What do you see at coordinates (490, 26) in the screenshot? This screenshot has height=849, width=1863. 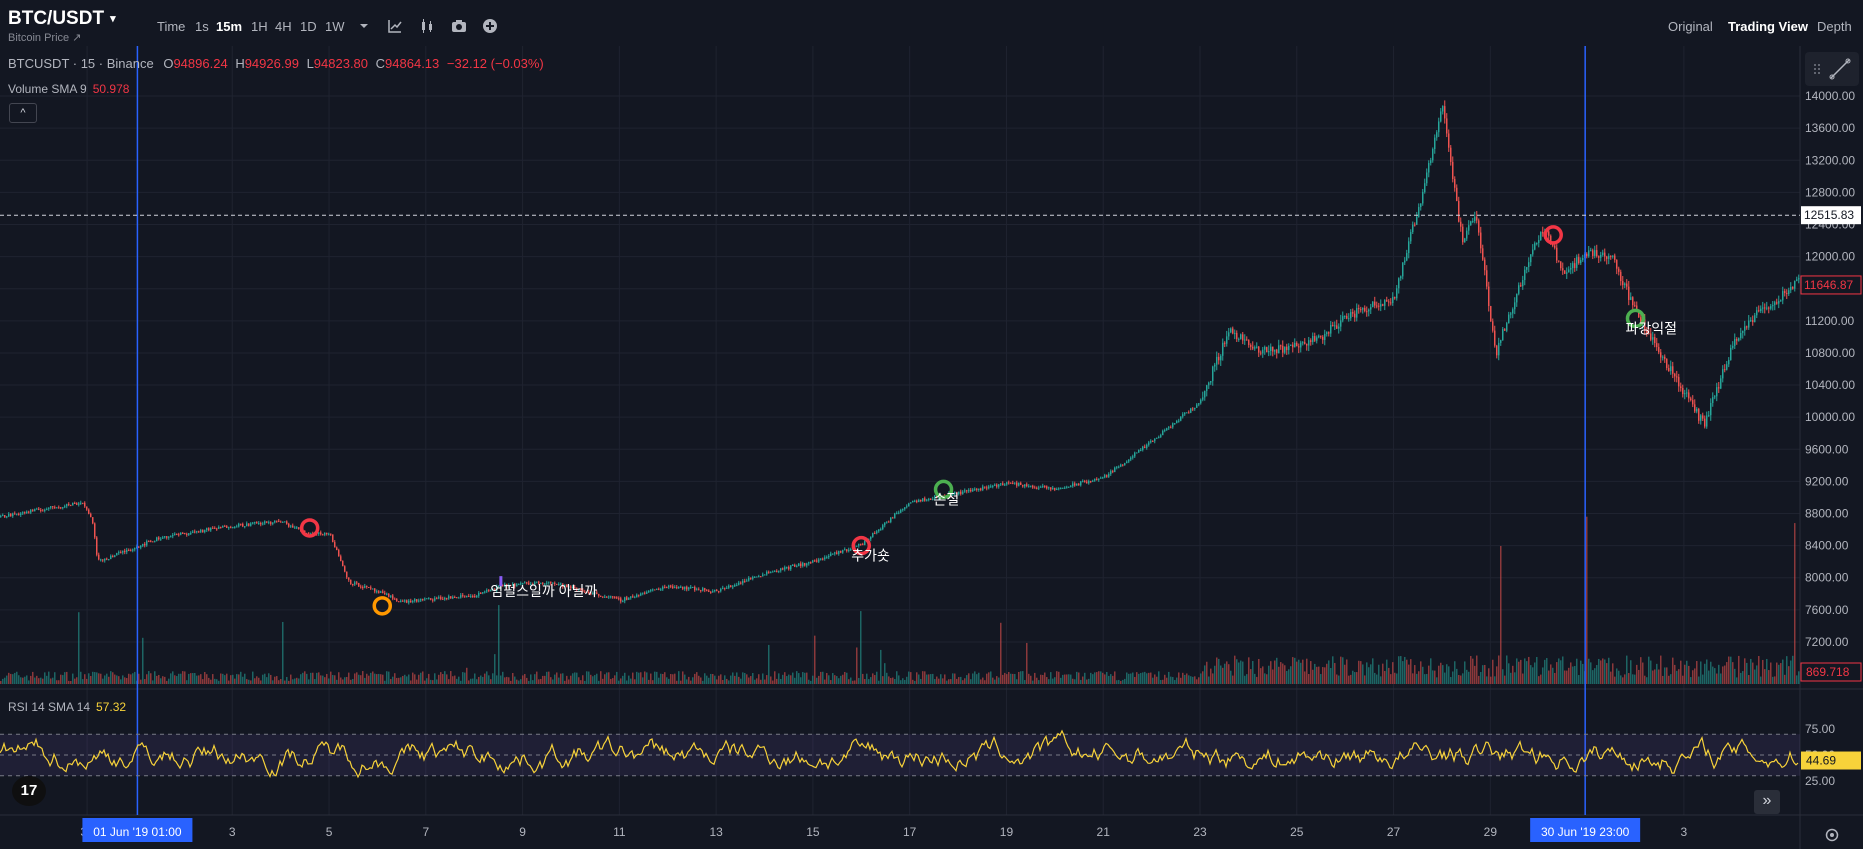 I see `add-icon` at bounding box center [490, 26].